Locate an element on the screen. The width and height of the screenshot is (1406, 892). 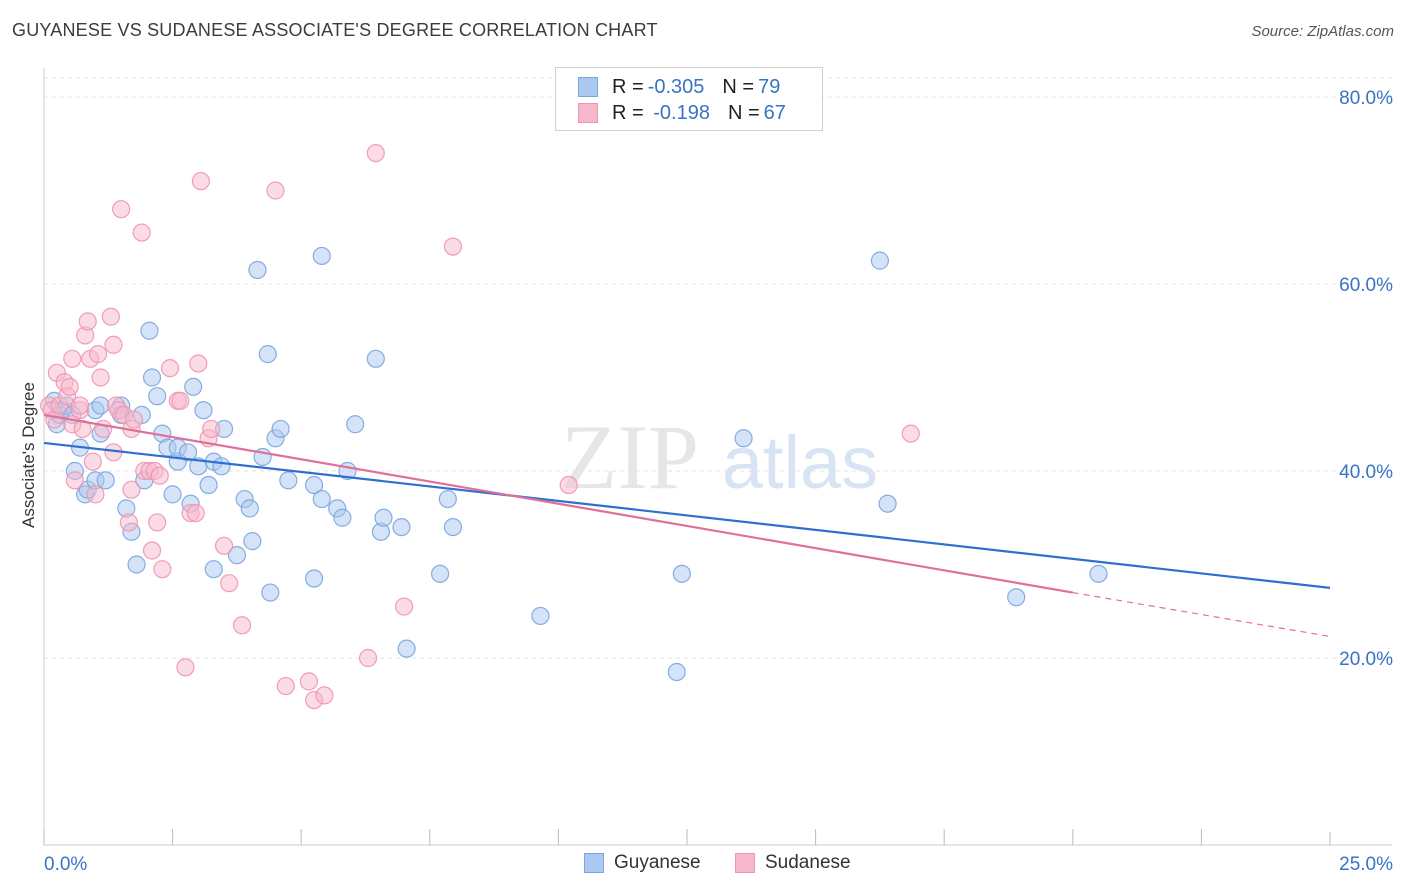
legend-guyanese-label: Guyanese is located at coordinates (657, 862).